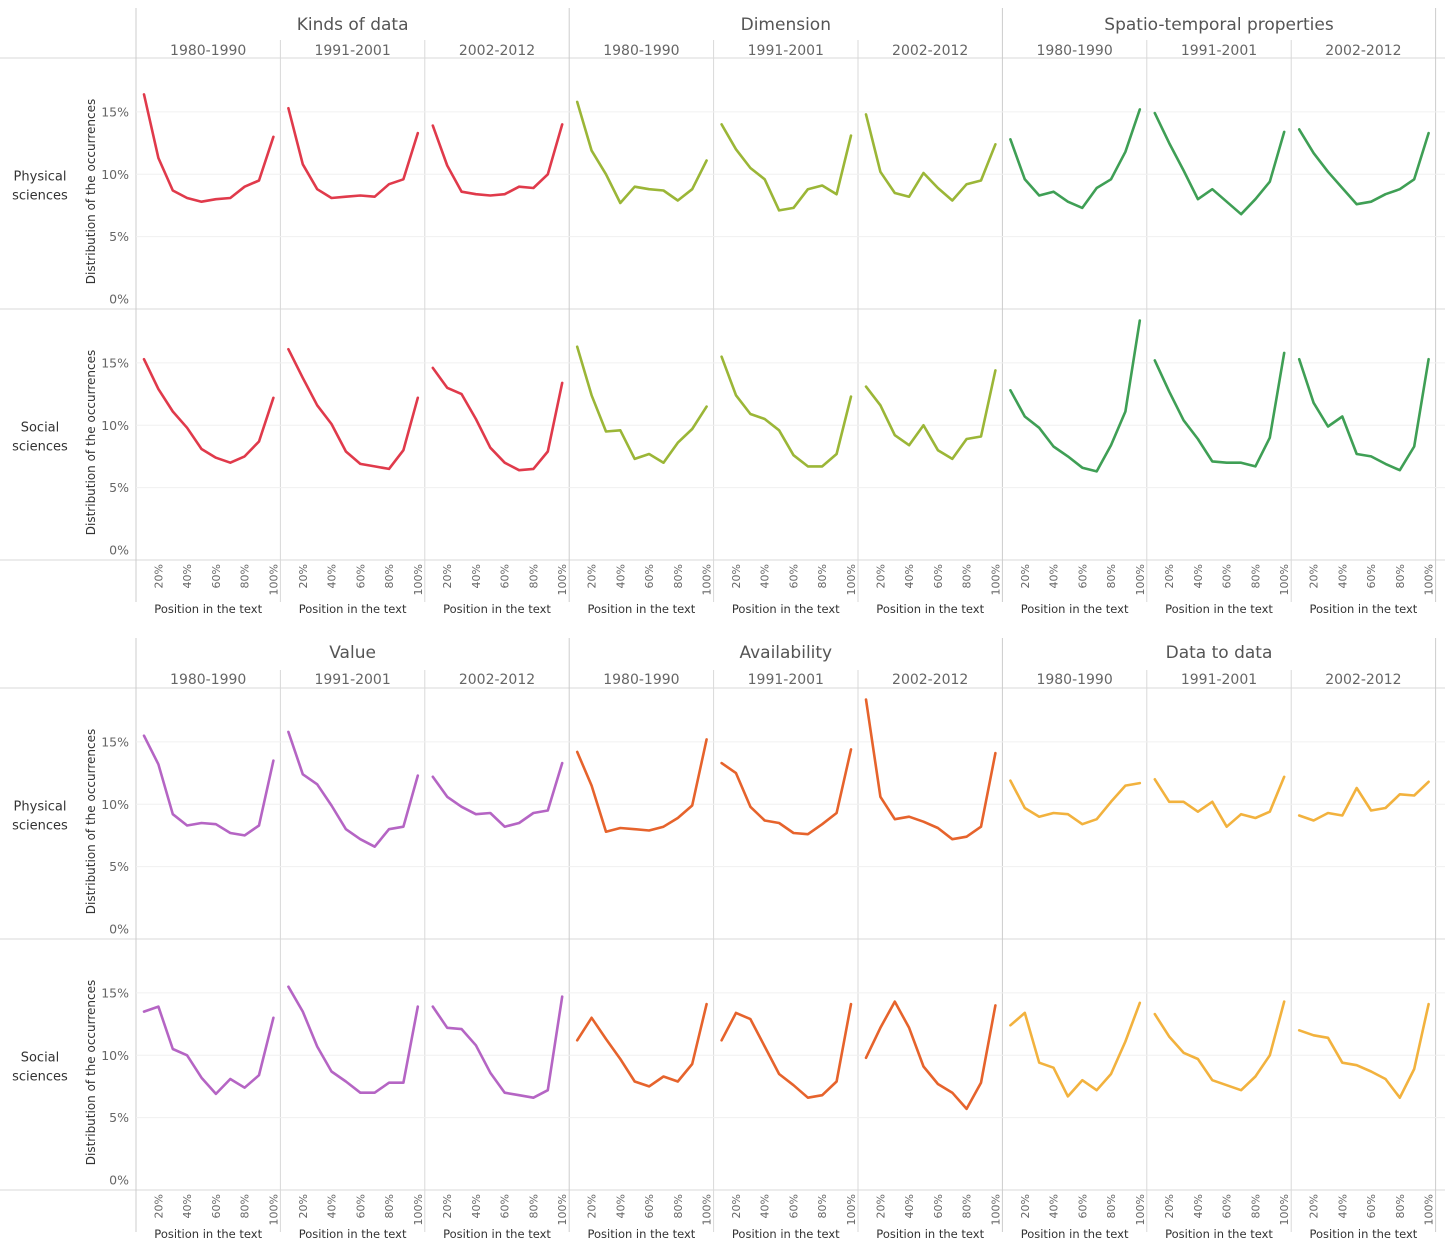 This screenshot has height=1243, width=1445. Describe the element at coordinates (119, 236) in the screenshot. I see `y-tick-label: 5%` at that location.